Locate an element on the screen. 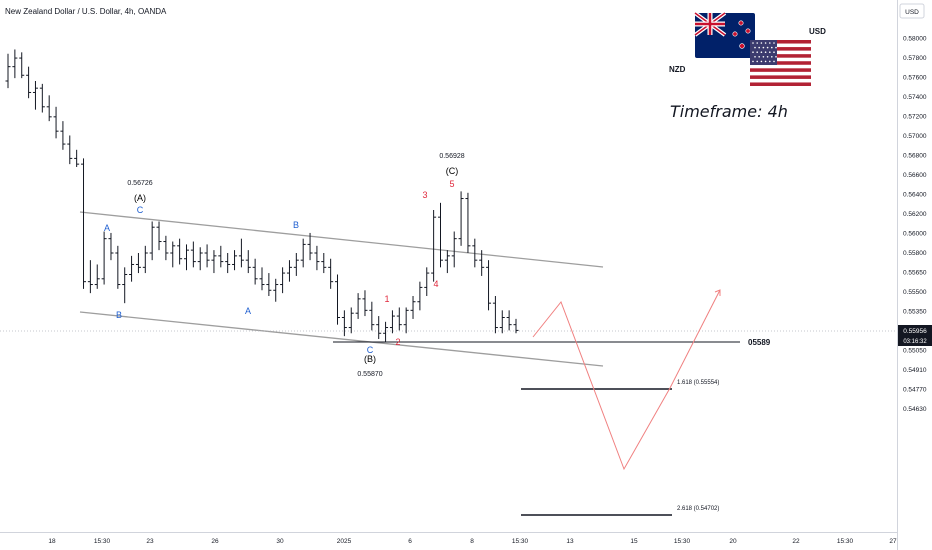  x-tick-label: 22 is located at coordinates (796, 541).